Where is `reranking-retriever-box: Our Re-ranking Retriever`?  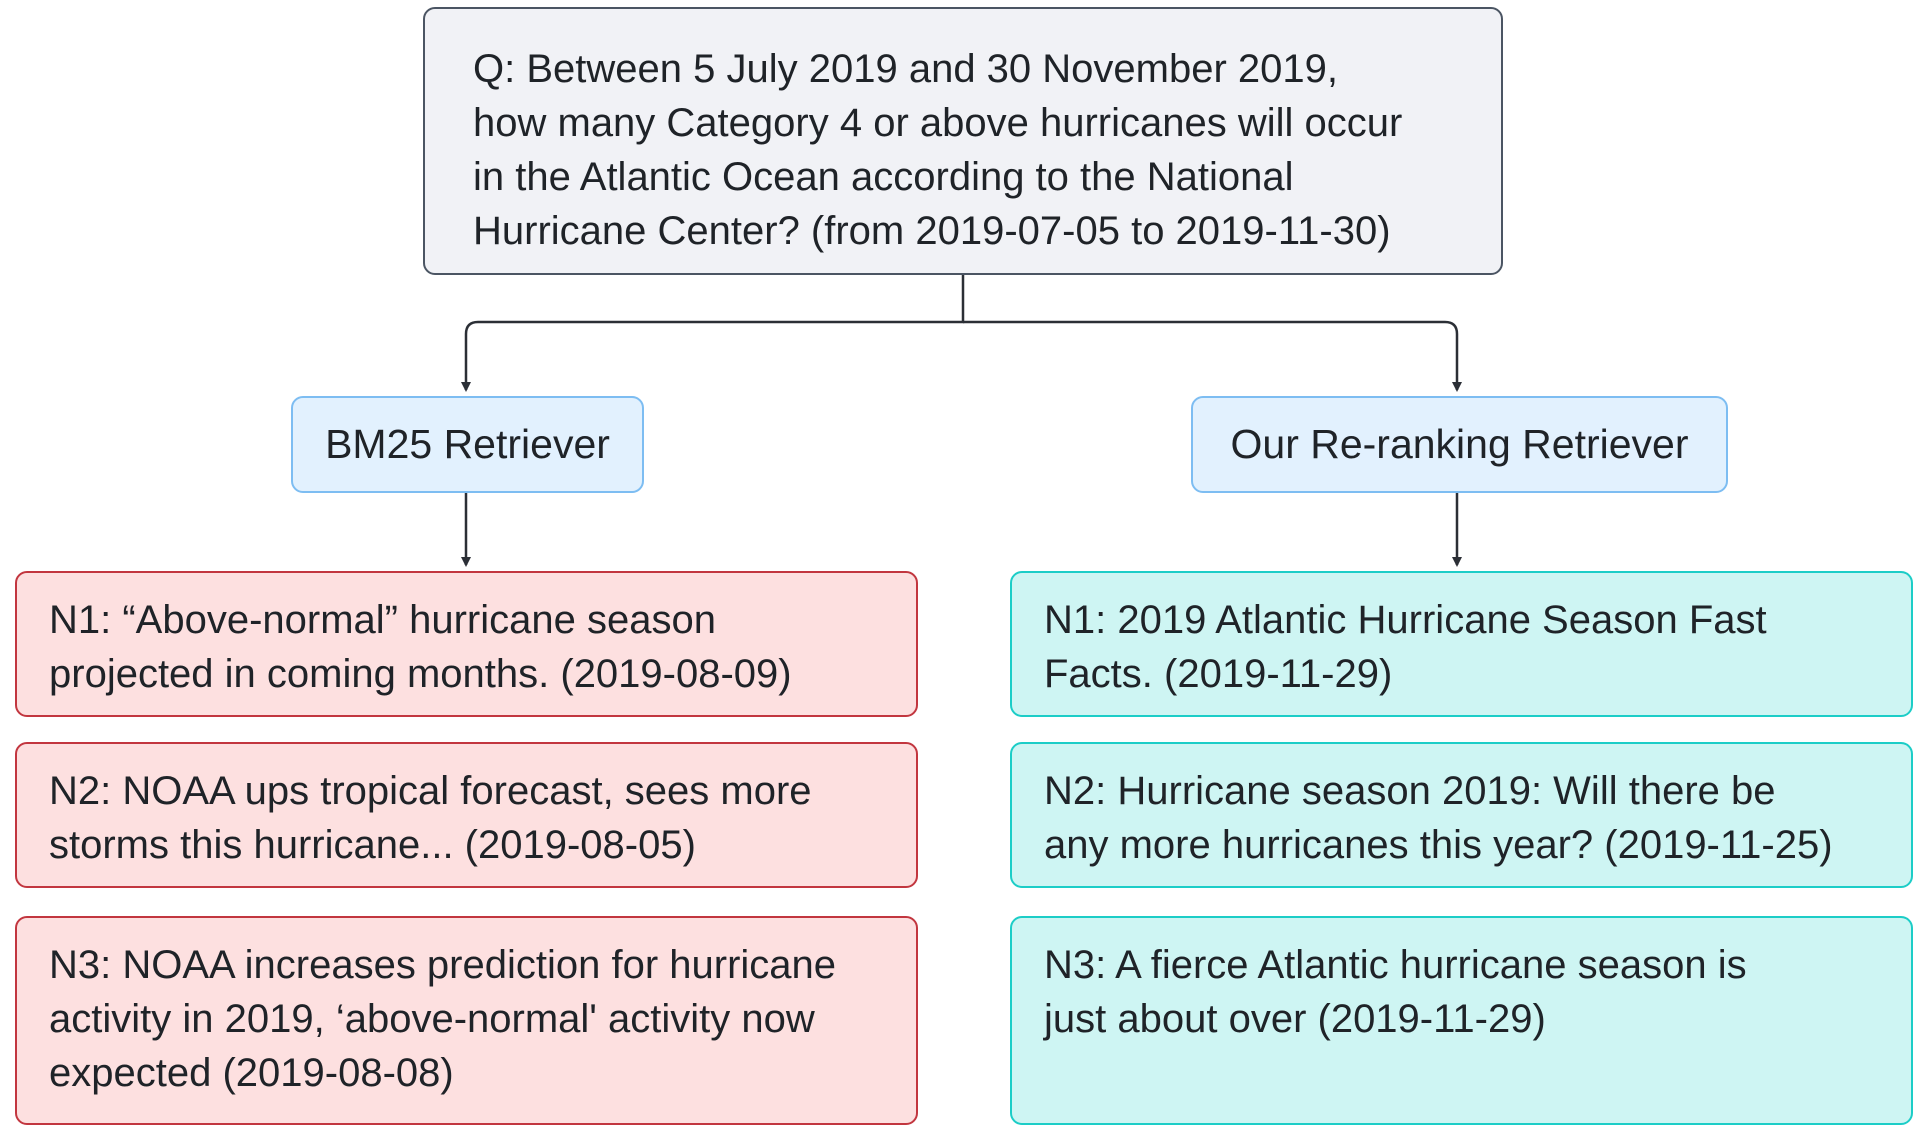 reranking-retriever-box: Our Re-ranking Retriever is located at coordinates (1459, 444).